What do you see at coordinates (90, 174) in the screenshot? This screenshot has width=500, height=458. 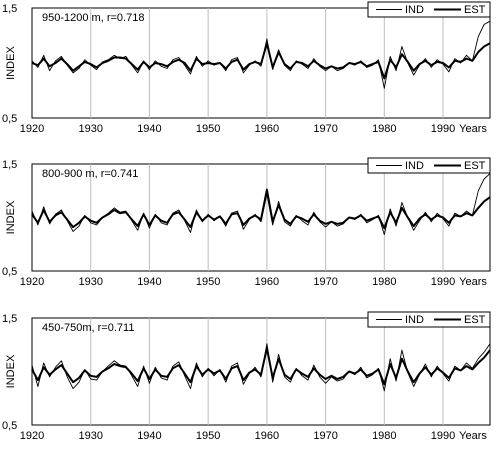 I see `panel-title: 800-900 m, r=0.741` at bounding box center [90, 174].